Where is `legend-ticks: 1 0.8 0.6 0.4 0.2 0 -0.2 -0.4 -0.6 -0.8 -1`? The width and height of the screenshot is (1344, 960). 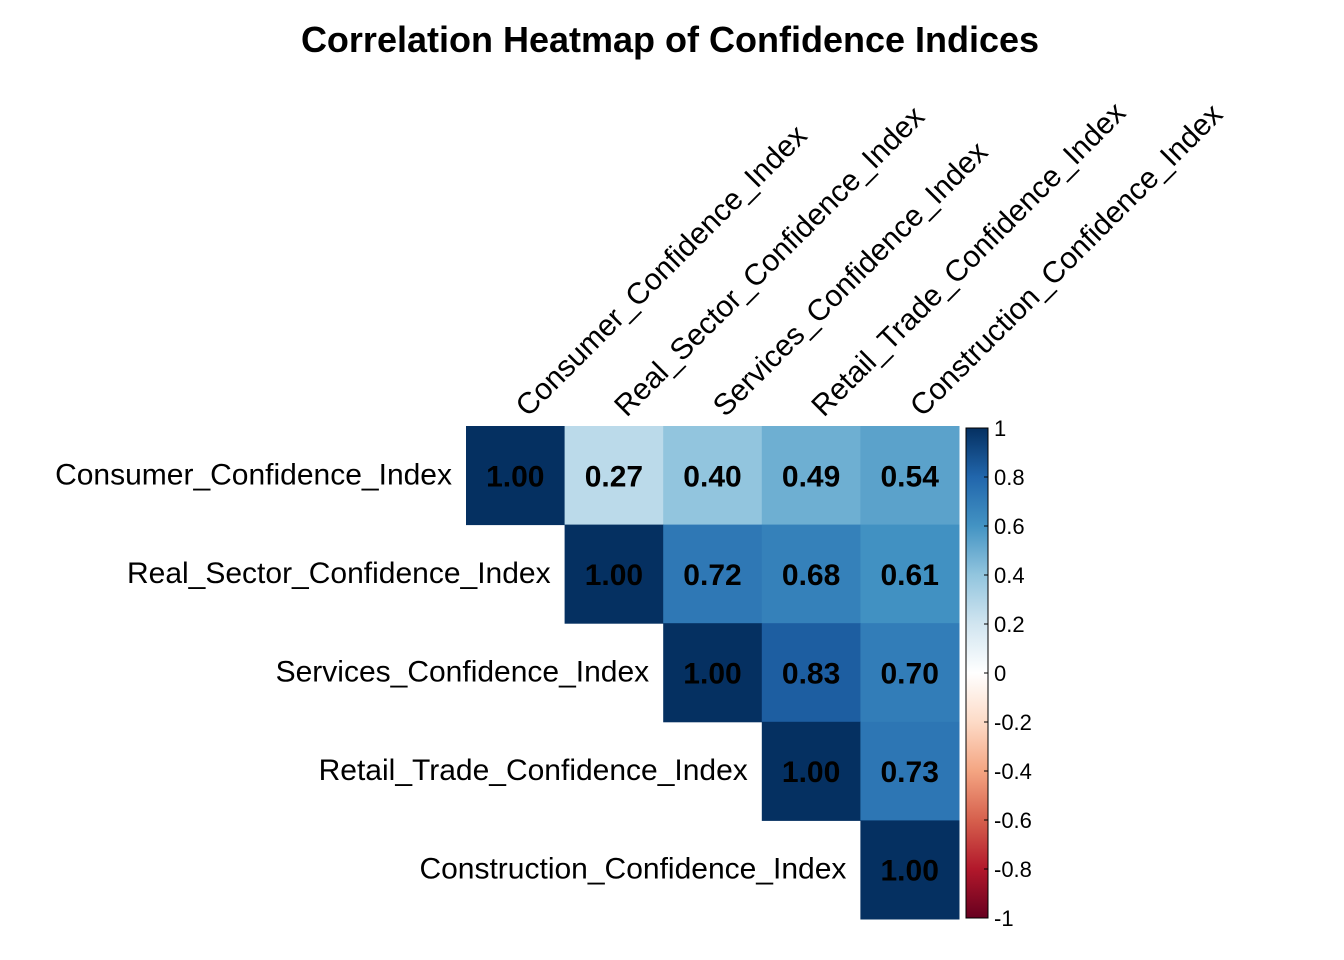 legend-ticks: 1 0.8 0.6 0.4 0.2 0 -0.2 -0.4 -0.6 -0.8 -1 is located at coordinates (1008, 673).